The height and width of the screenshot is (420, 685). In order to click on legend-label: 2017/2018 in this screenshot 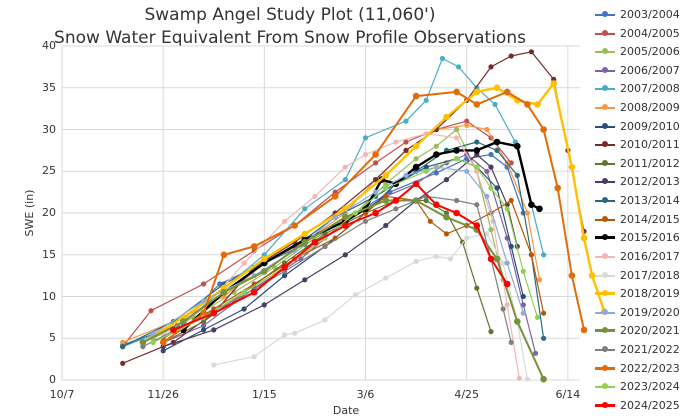, I will do `click(650, 275)`.